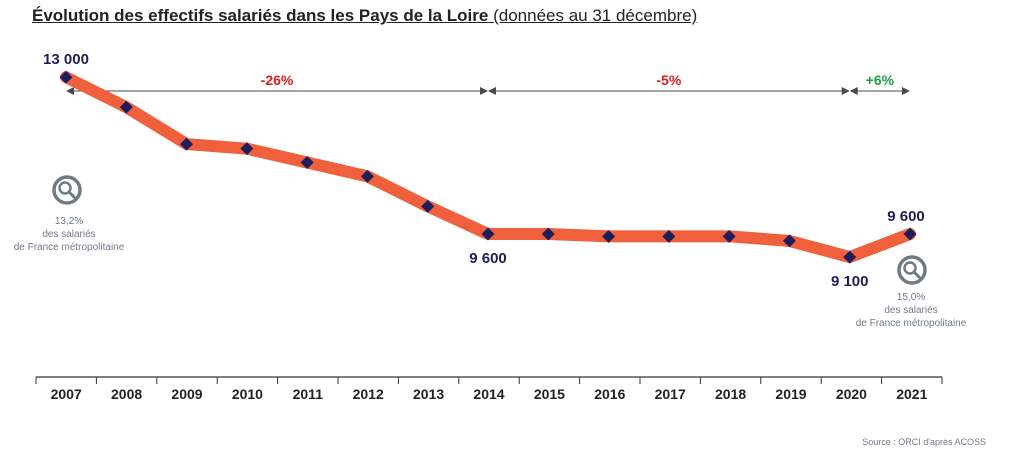 Image resolution: width=1024 pixels, height=458 pixels. I want to click on x-tick-label-2020: 2020, so click(851, 394).